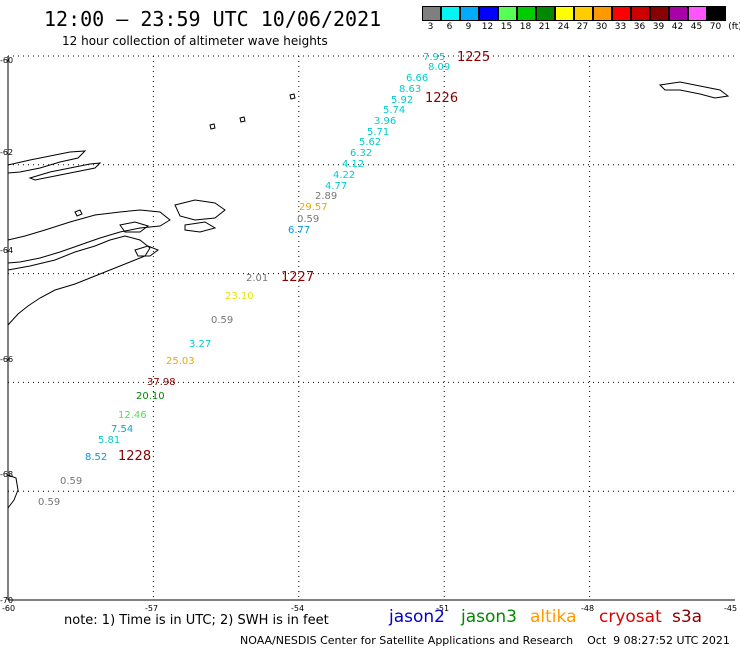 The width and height of the screenshot is (740, 650). I want to click on swh-observation: 8.09, so click(439, 67).